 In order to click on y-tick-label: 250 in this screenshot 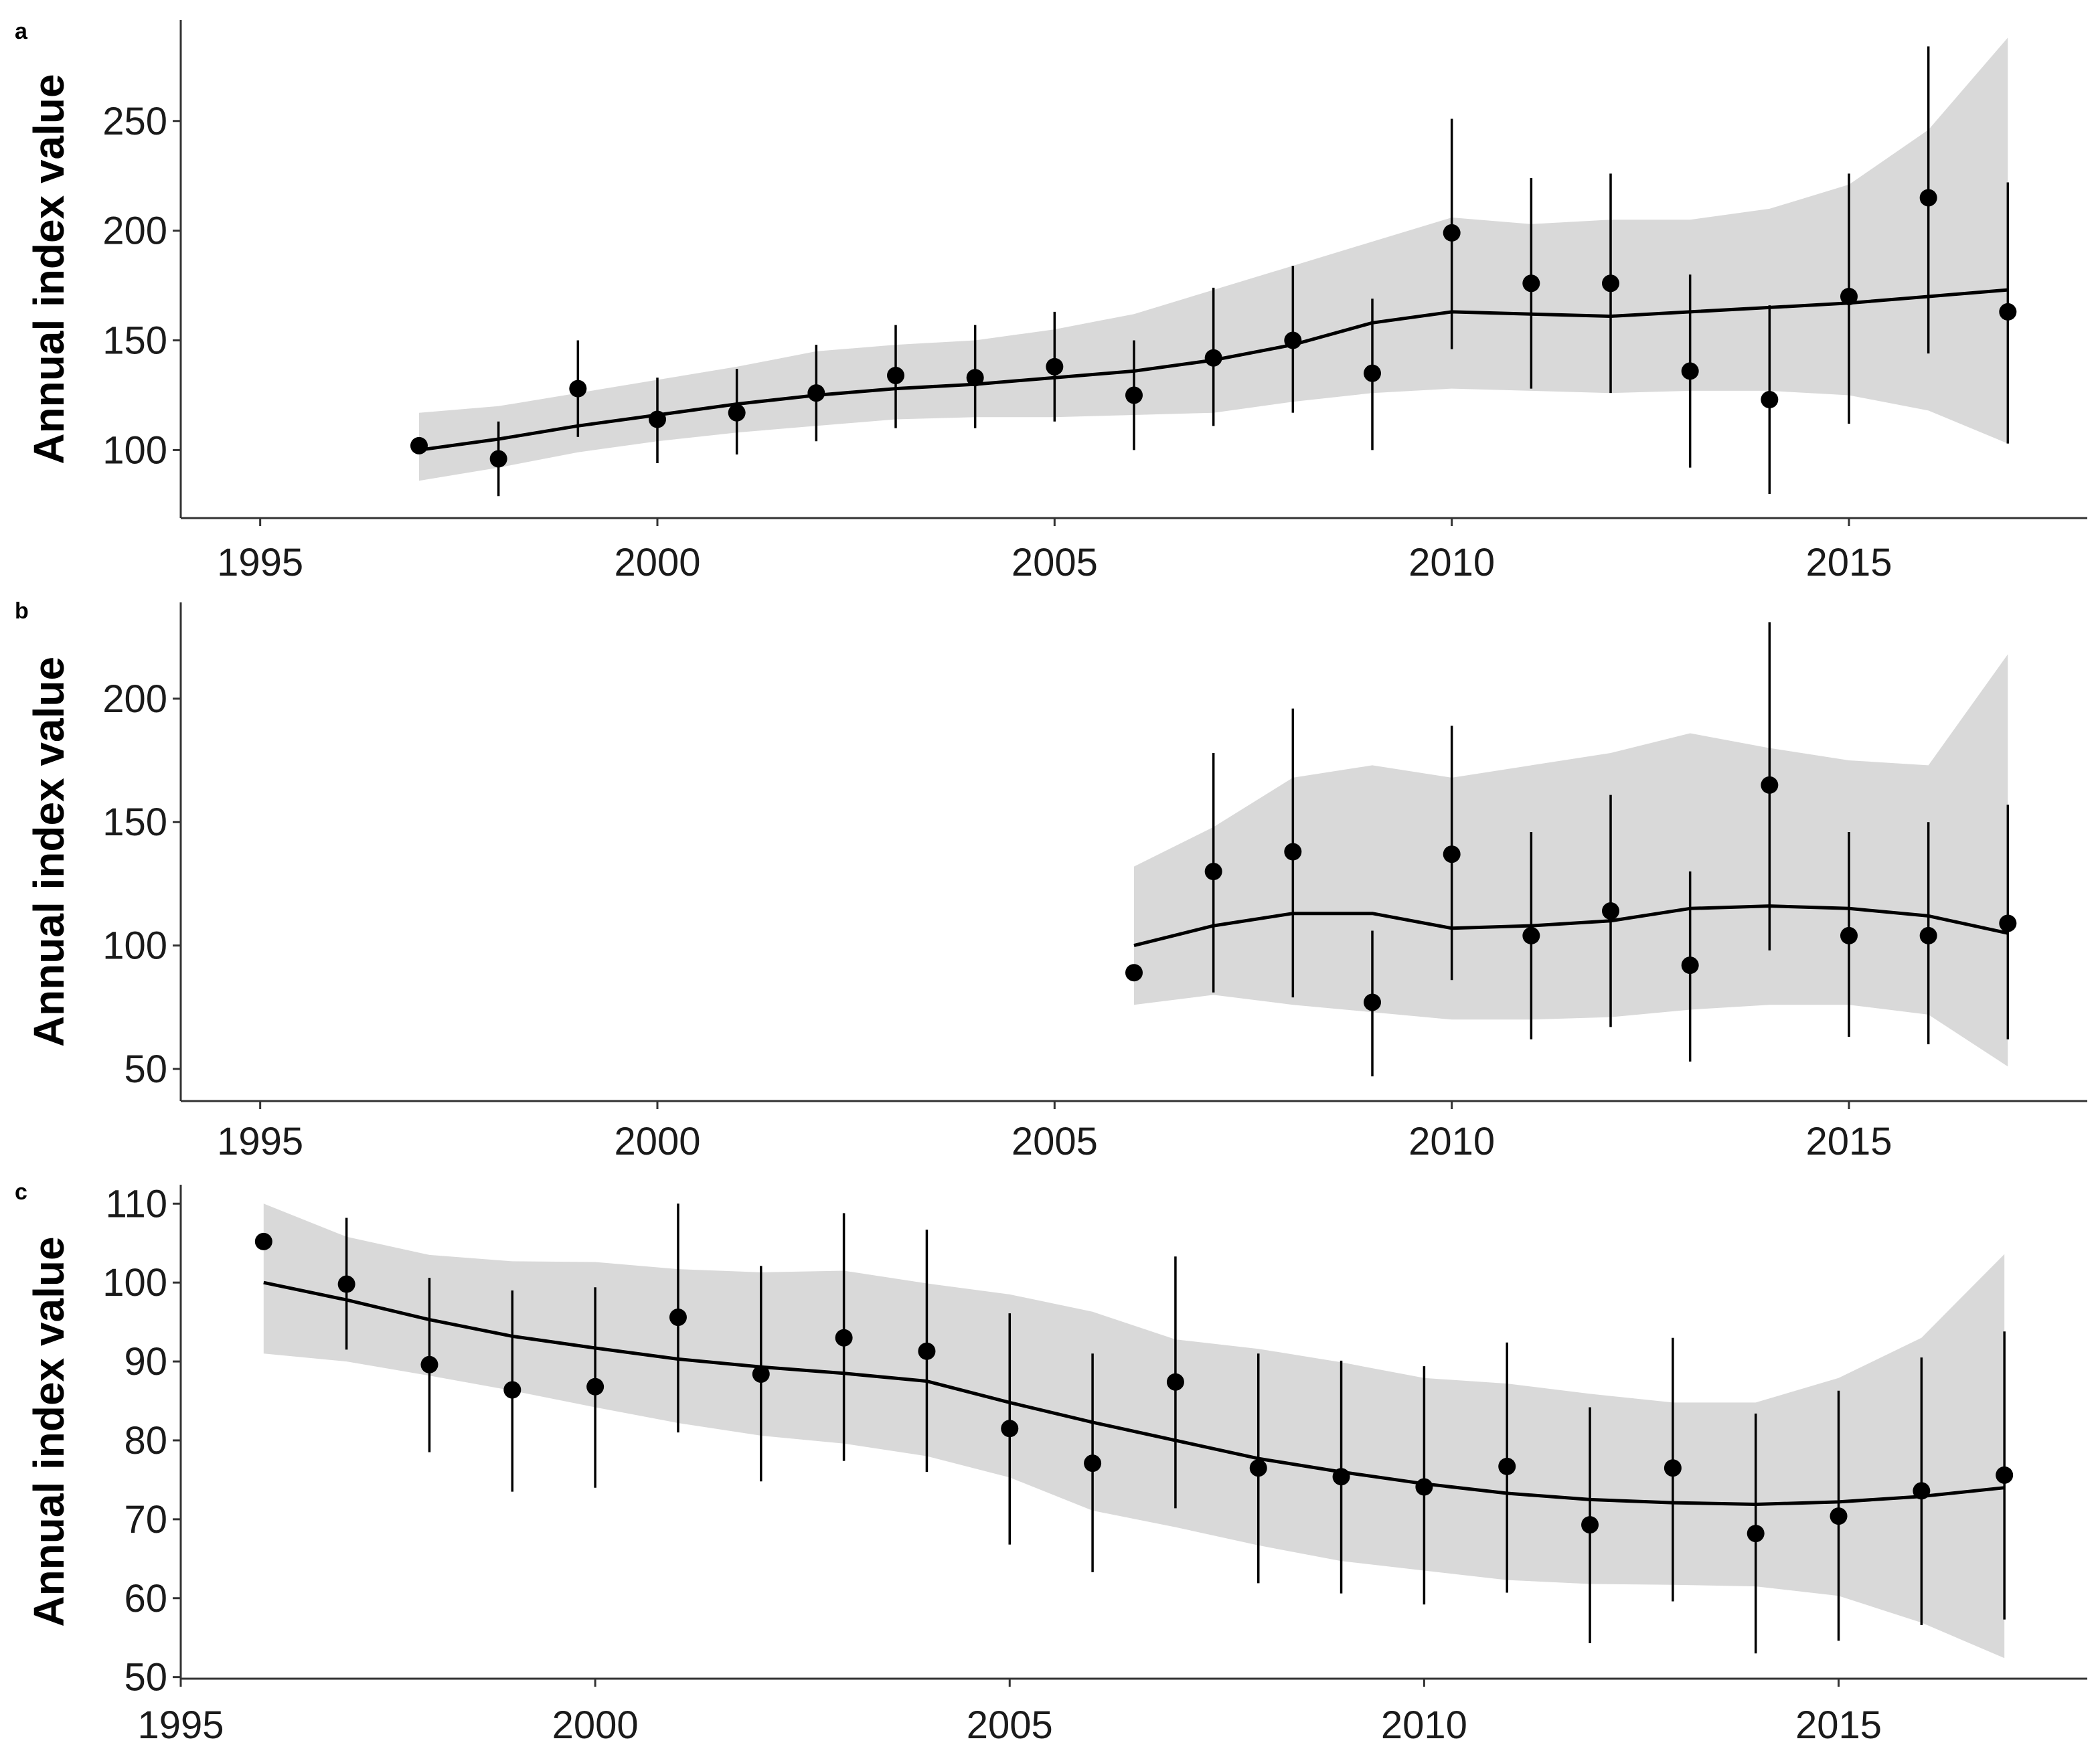, I will do `click(135, 121)`.